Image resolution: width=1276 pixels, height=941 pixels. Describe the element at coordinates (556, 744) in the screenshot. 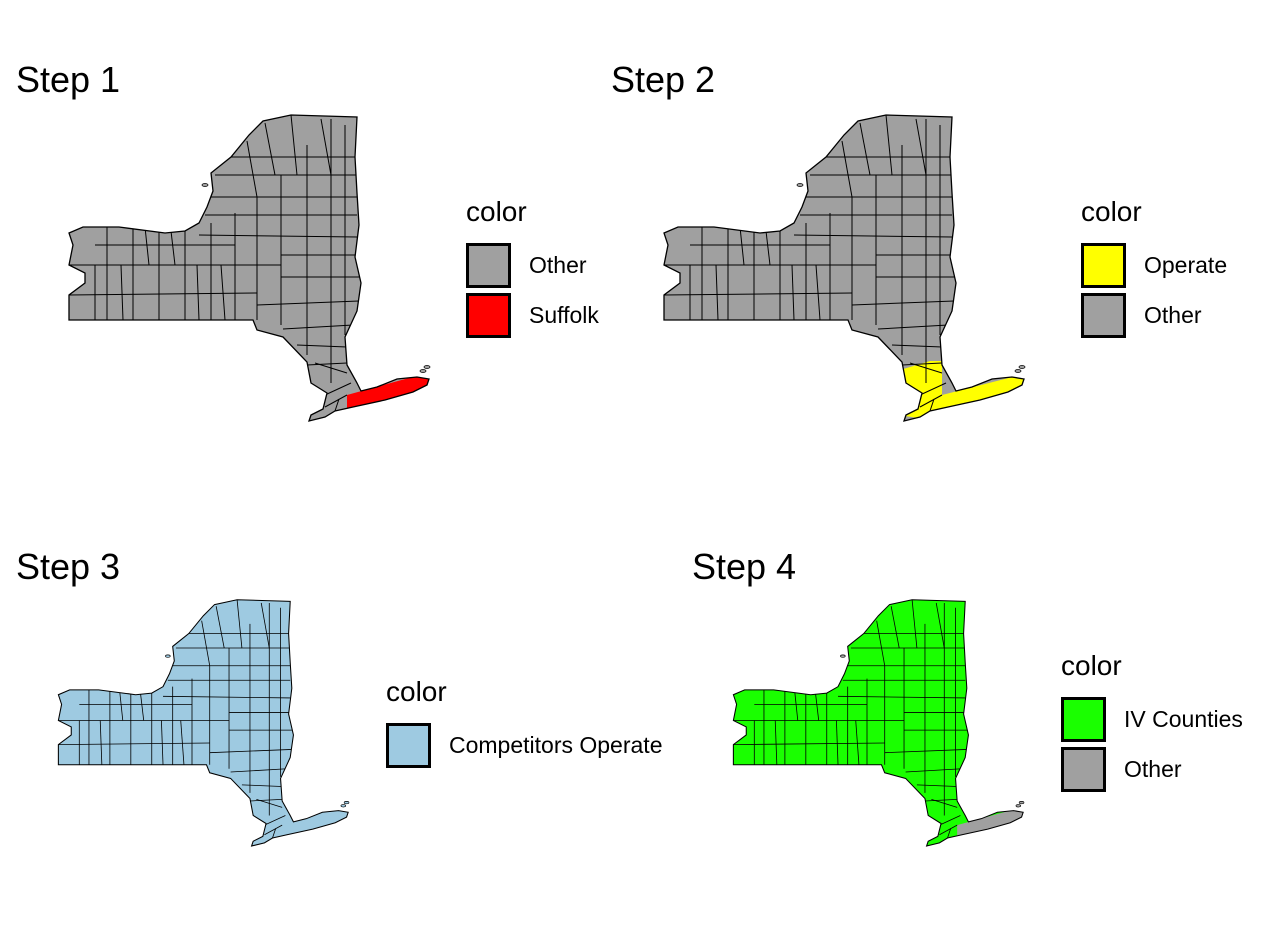

I see `legend-label: Competitors Operate` at that location.